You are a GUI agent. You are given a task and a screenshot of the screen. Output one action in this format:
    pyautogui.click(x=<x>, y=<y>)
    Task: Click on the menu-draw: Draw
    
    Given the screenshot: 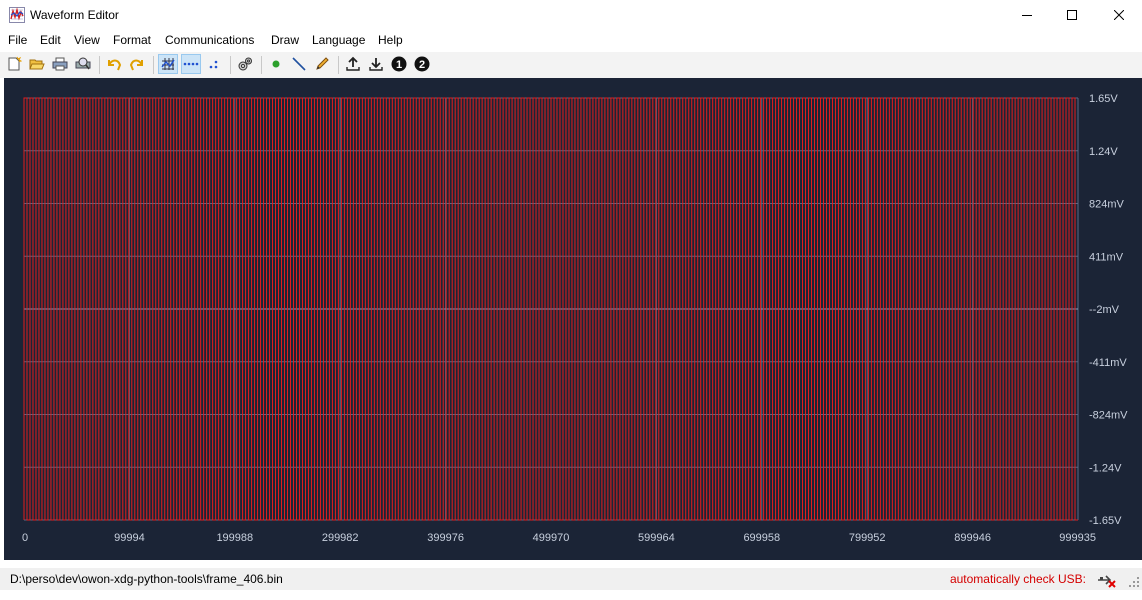 What is the action you would take?
    pyautogui.click(x=285, y=40)
    